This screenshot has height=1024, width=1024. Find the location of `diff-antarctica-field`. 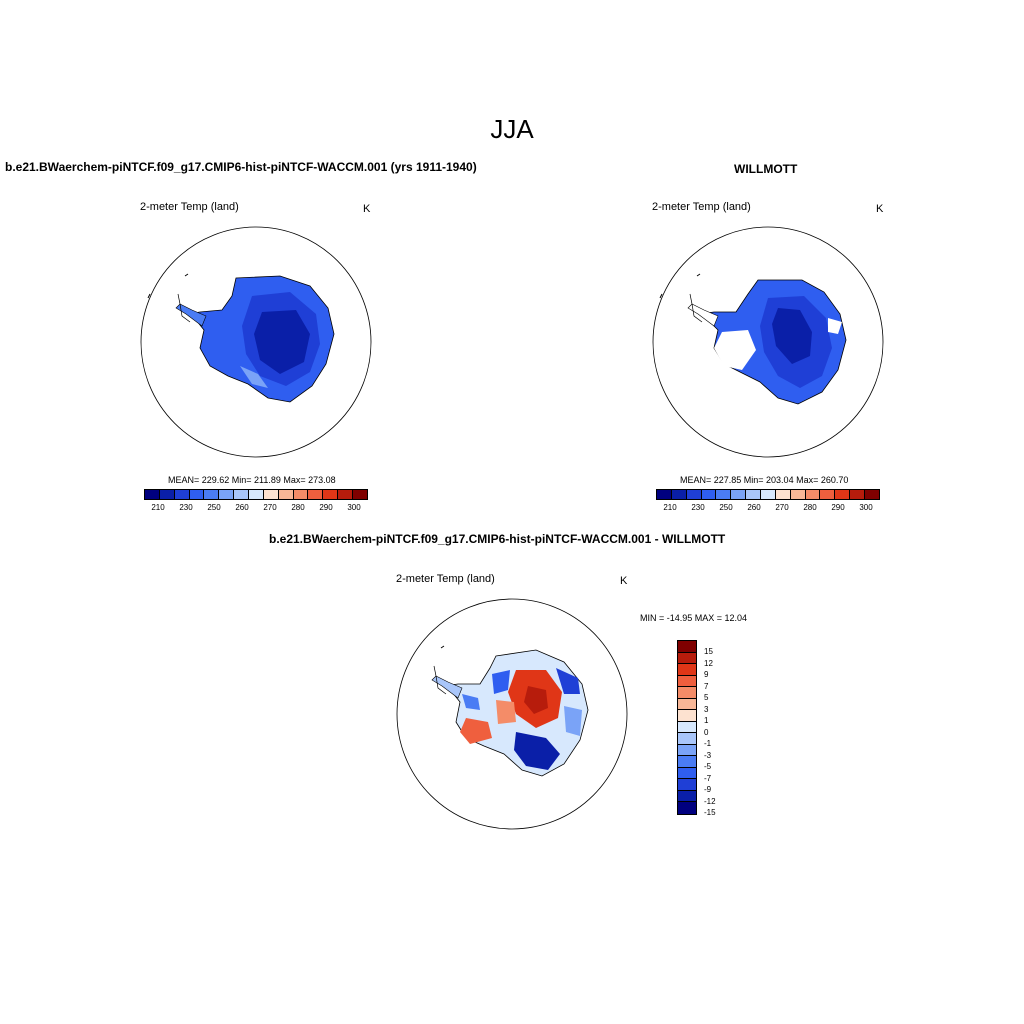

diff-antarctica-field is located at coordinates (510, 713).